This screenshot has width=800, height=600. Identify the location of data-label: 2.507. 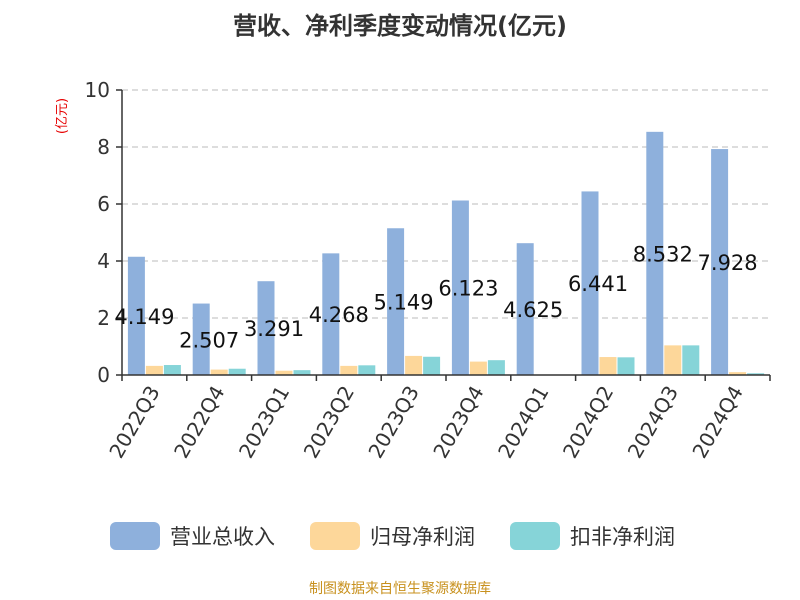
(209, 340).